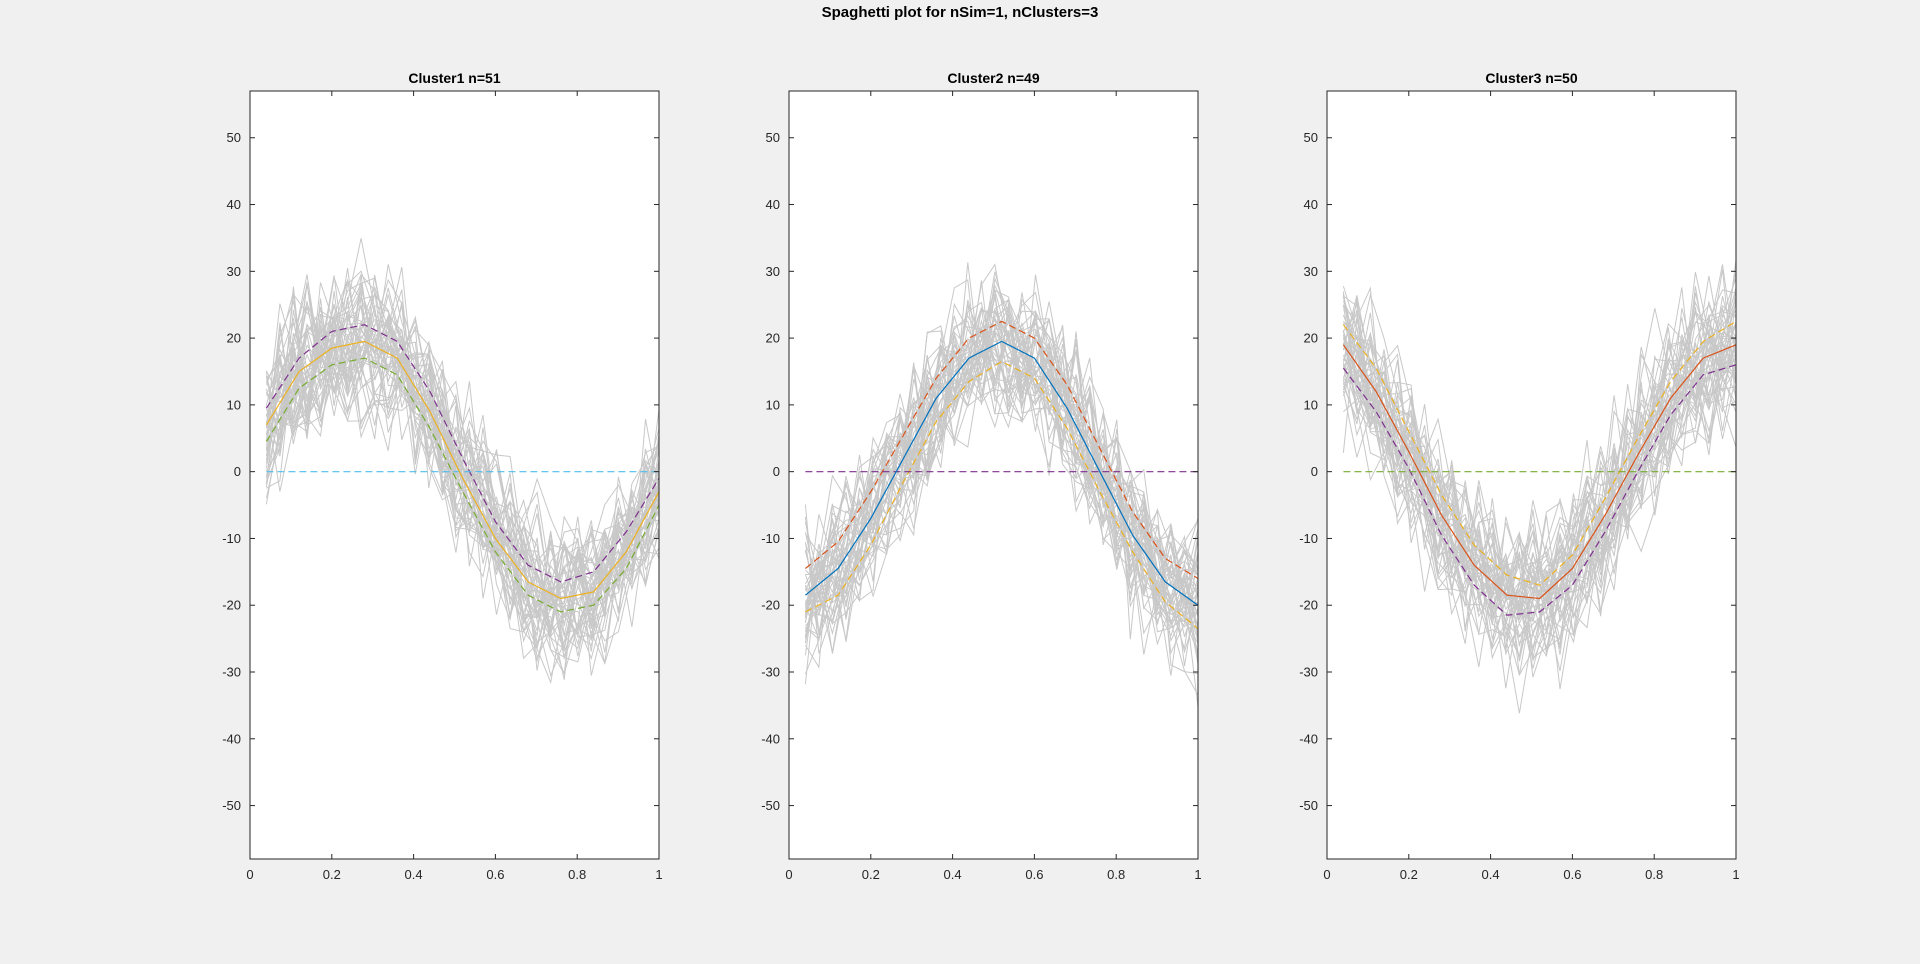 This screenshot has width=1920, height=964. What do you see at coordinates (993, 78) in the screenshot?
I see `panel-title: Cluster2 n=49` at bounding box center [993, 78].